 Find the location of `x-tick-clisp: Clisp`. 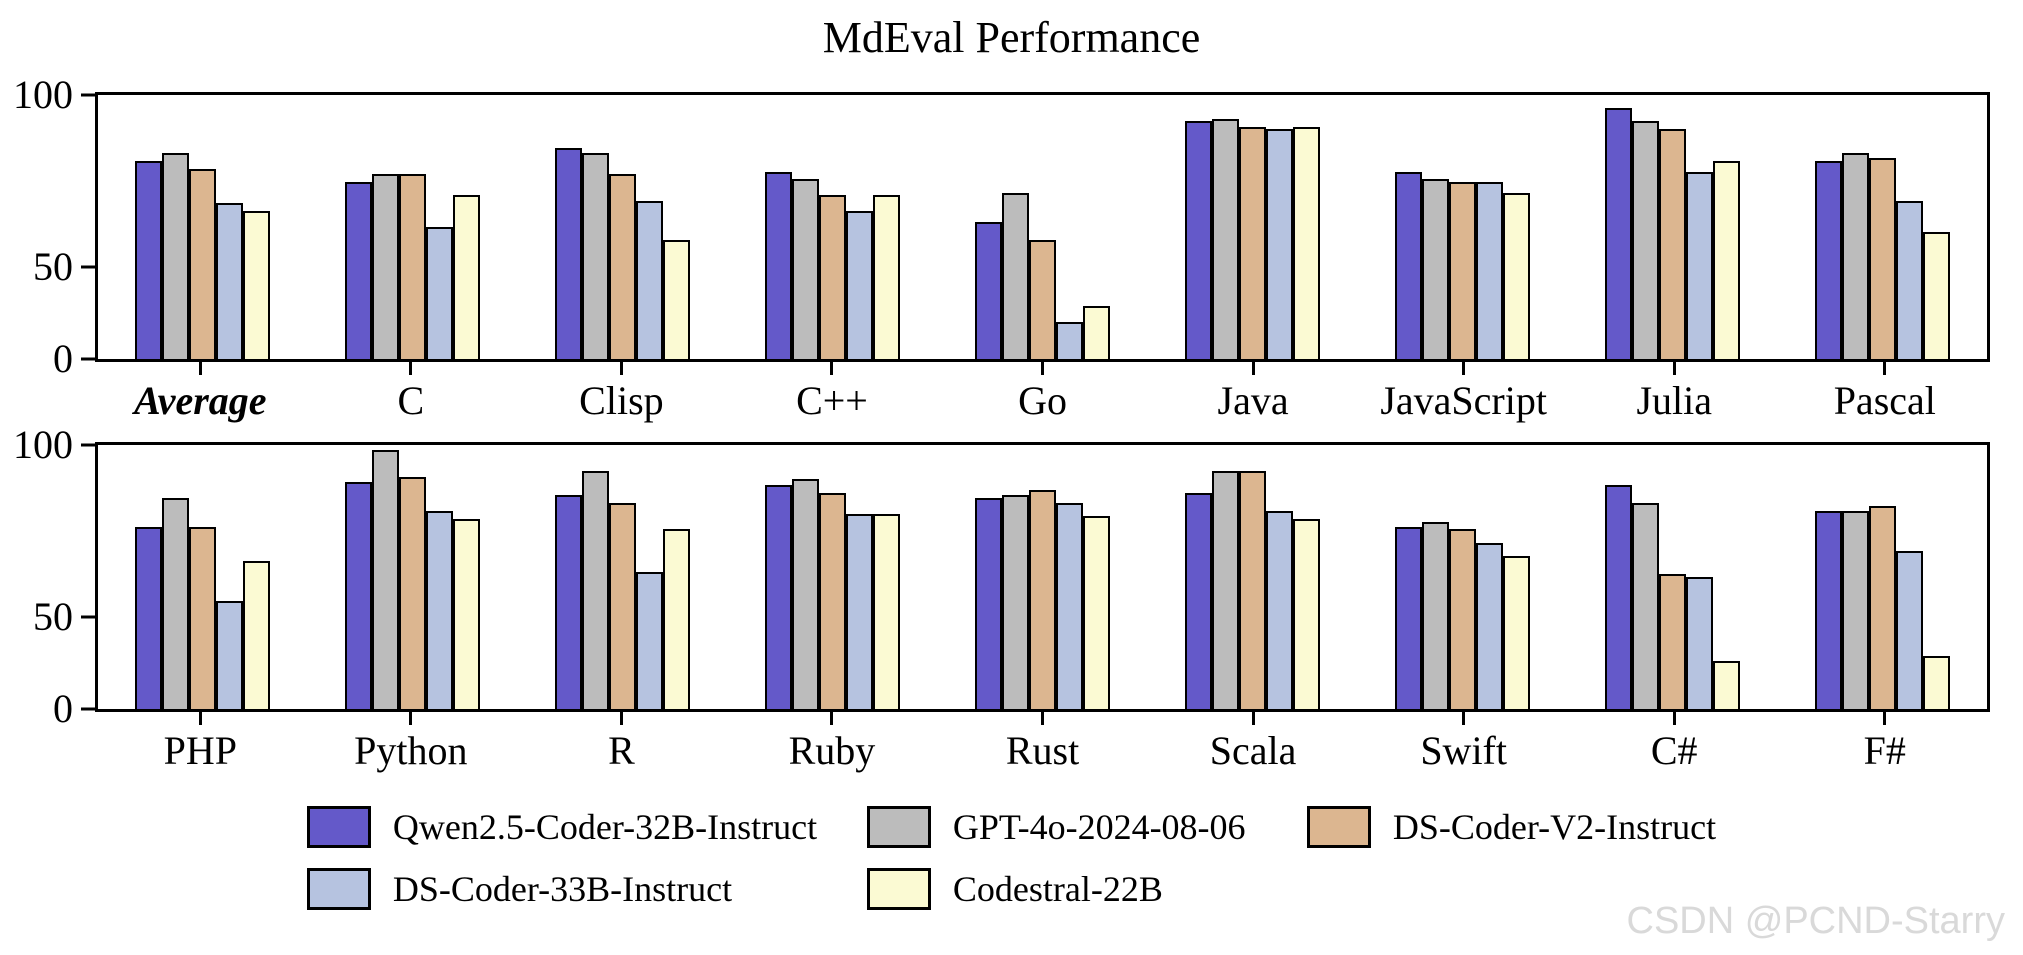

x-tick-clisp: Clisp is located at coordinates (621, 402).